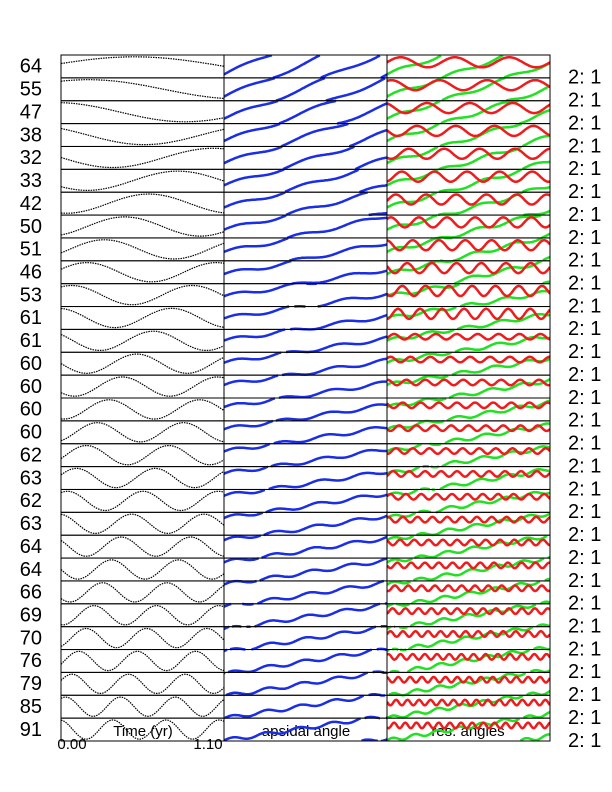 The width and height of the screenshot is (612, 792). What do you see at coordinates (31, 204) in the screenshot?
I see `row-label: 42` at bounding box center [31, 204].